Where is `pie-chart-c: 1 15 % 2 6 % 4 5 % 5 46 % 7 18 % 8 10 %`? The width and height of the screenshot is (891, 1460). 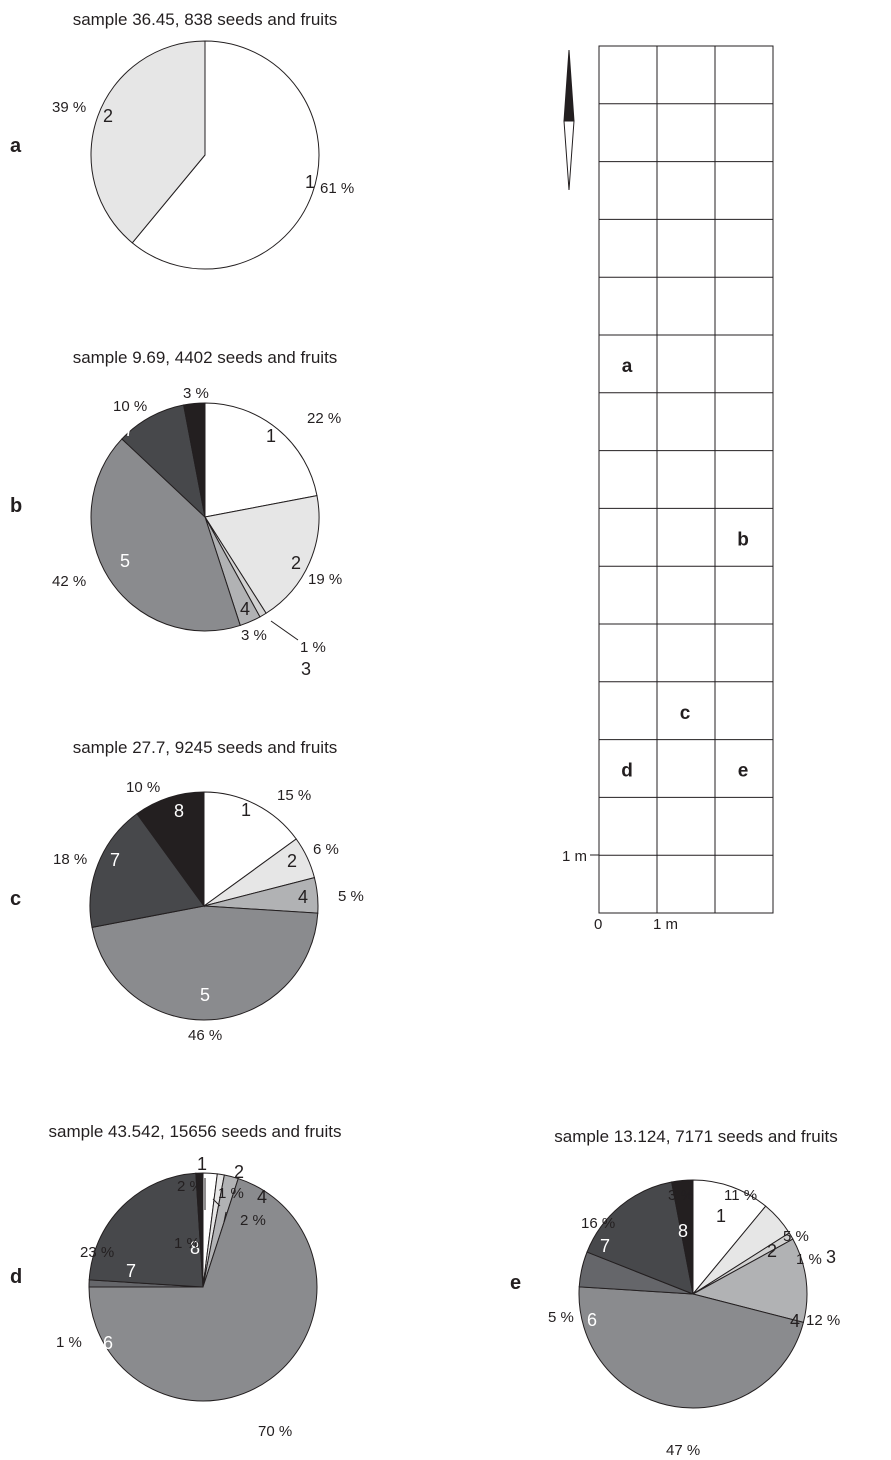
pie-chart-c: 1 15 % 2 6 % 4 5 % 5 46 % 7 18 % 8 10 % is located at coordinates (208, 911).